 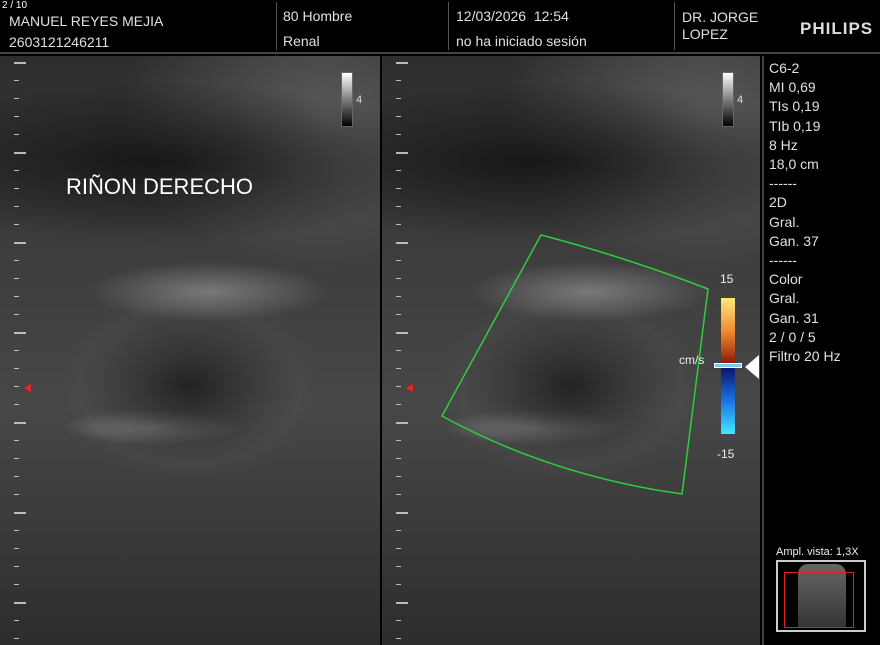 I want to click on param-line: Gan. 31, so click(x=794, y=317).